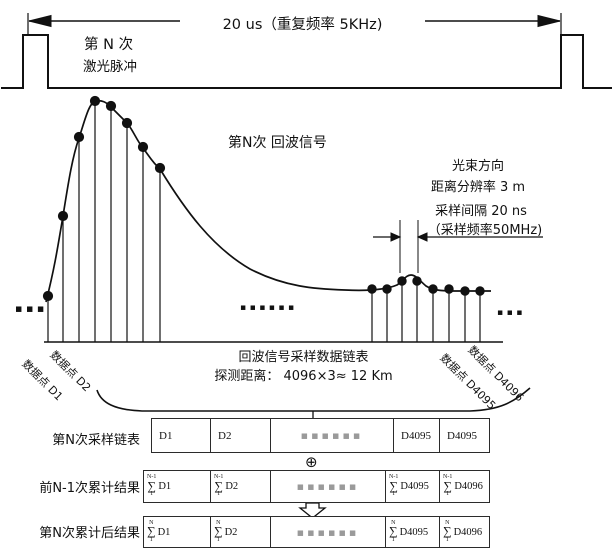  Describe the element at coordinates (458, 237) in the screenshot. I see `sample-interval-arrows` at that location.